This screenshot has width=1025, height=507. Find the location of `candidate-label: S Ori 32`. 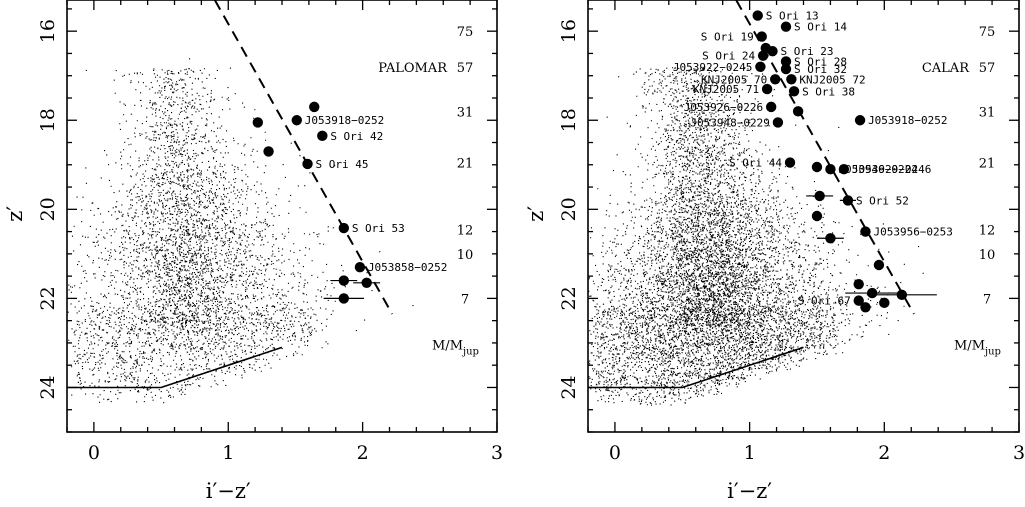

candidate-label: S Ori 32 is located at coordinates (820, 69).